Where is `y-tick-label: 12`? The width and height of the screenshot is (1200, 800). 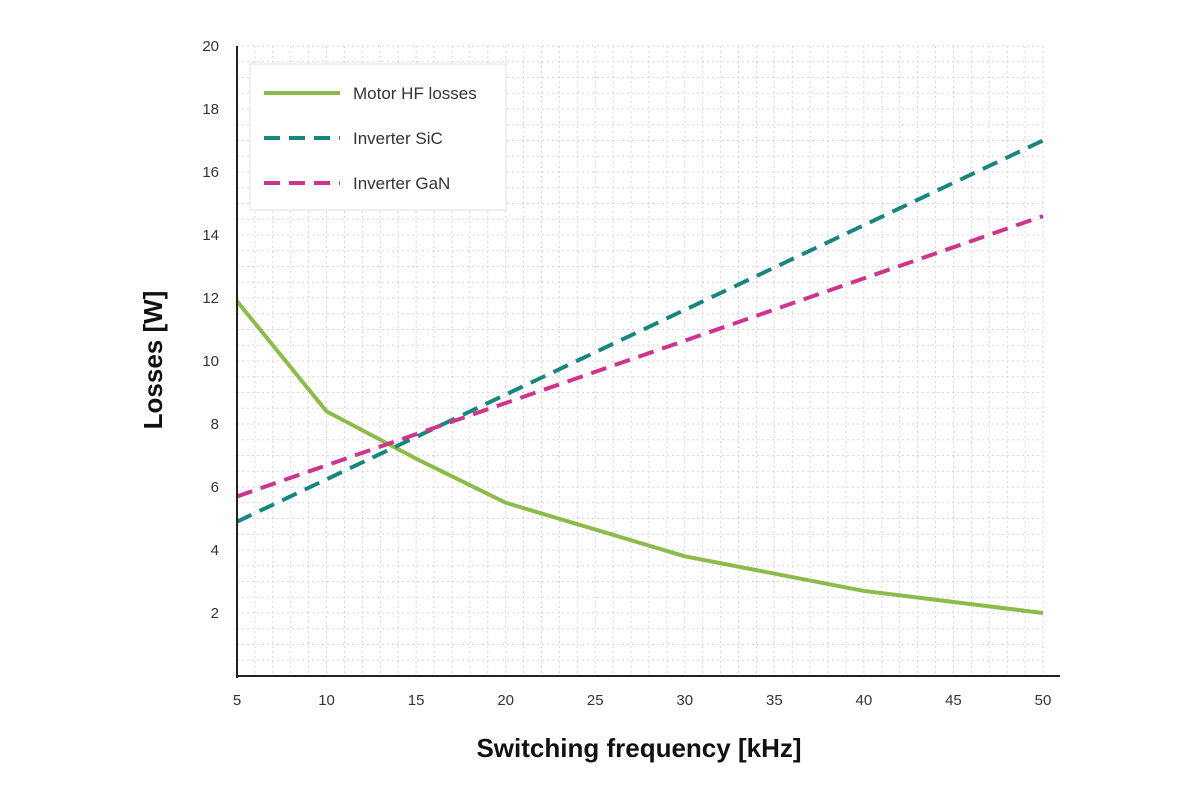
y-tick-label: 12 is located at coordinates (210, 298).